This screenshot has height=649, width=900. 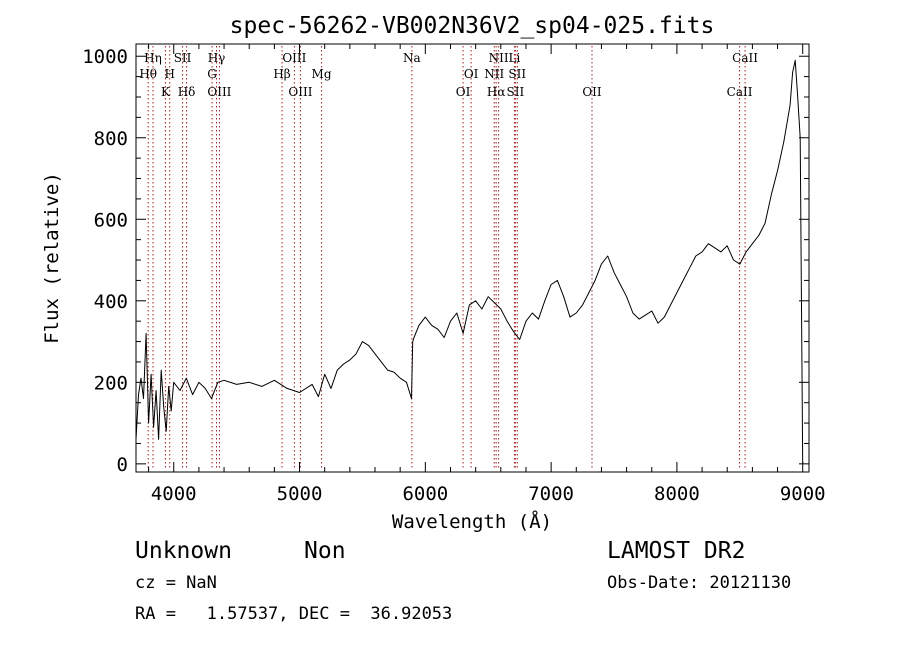 I want to click on y-tick-label: 200, so click(x=111, y=383).